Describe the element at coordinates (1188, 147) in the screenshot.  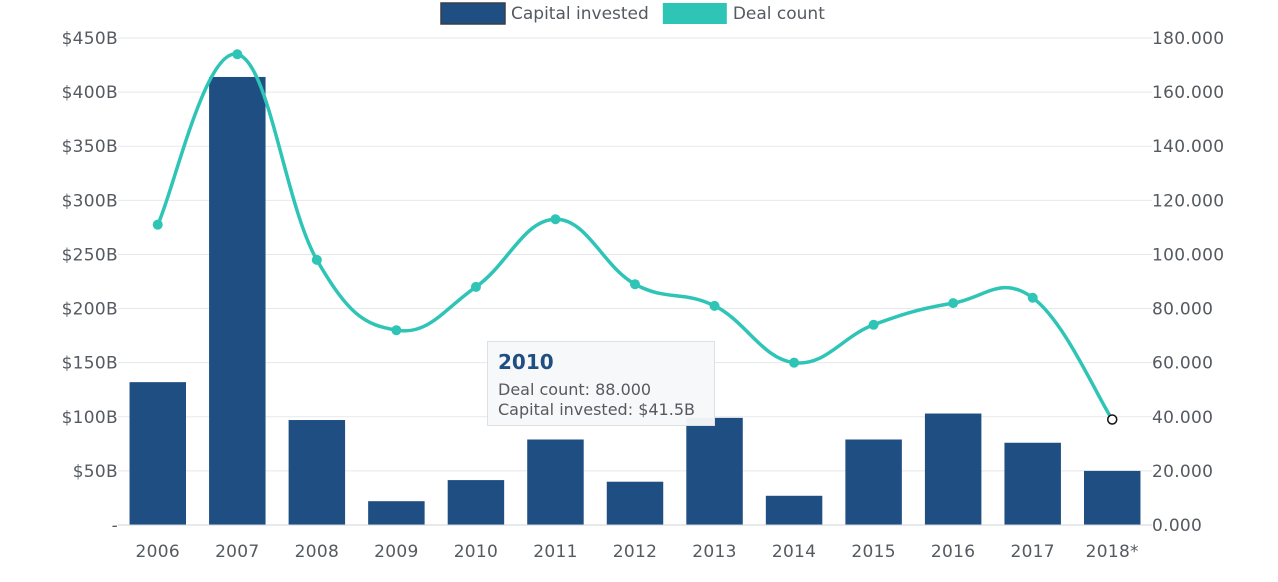
I see `y-right-tick-label: 140.000` at that location.